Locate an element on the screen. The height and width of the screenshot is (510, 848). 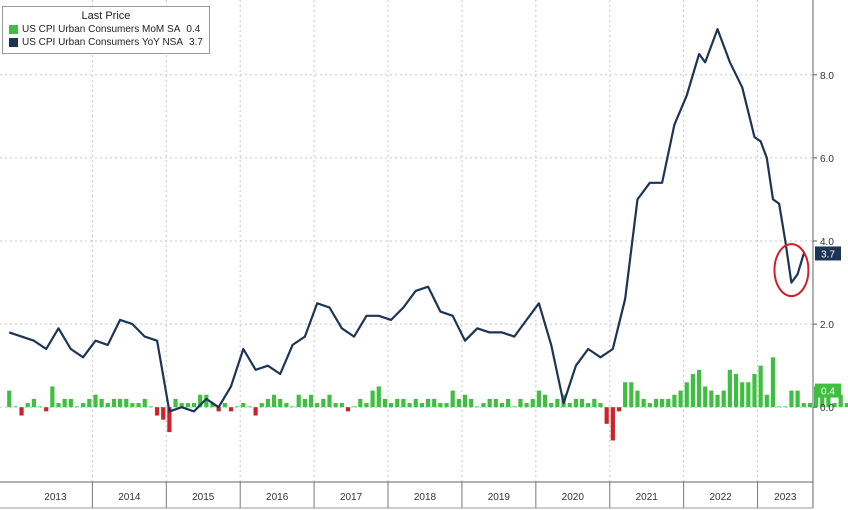
legend-value-yoy: 3.7 is located at coordinates (196, 42).